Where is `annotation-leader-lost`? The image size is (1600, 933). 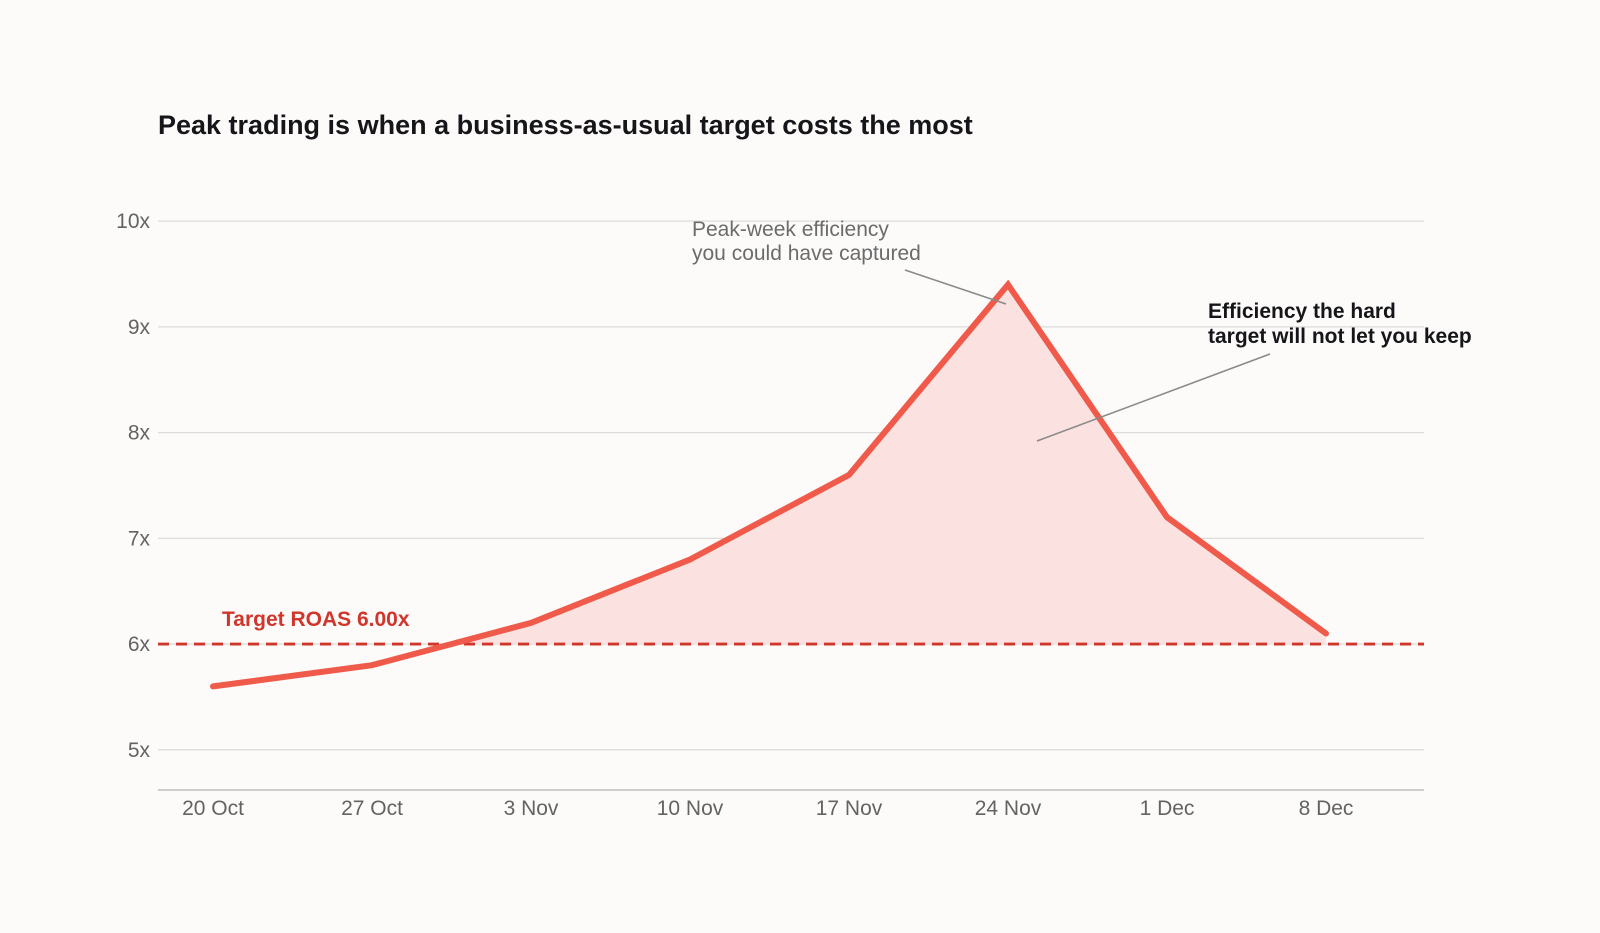 annotation-leader-lost is located at coordinates (1153, 397).